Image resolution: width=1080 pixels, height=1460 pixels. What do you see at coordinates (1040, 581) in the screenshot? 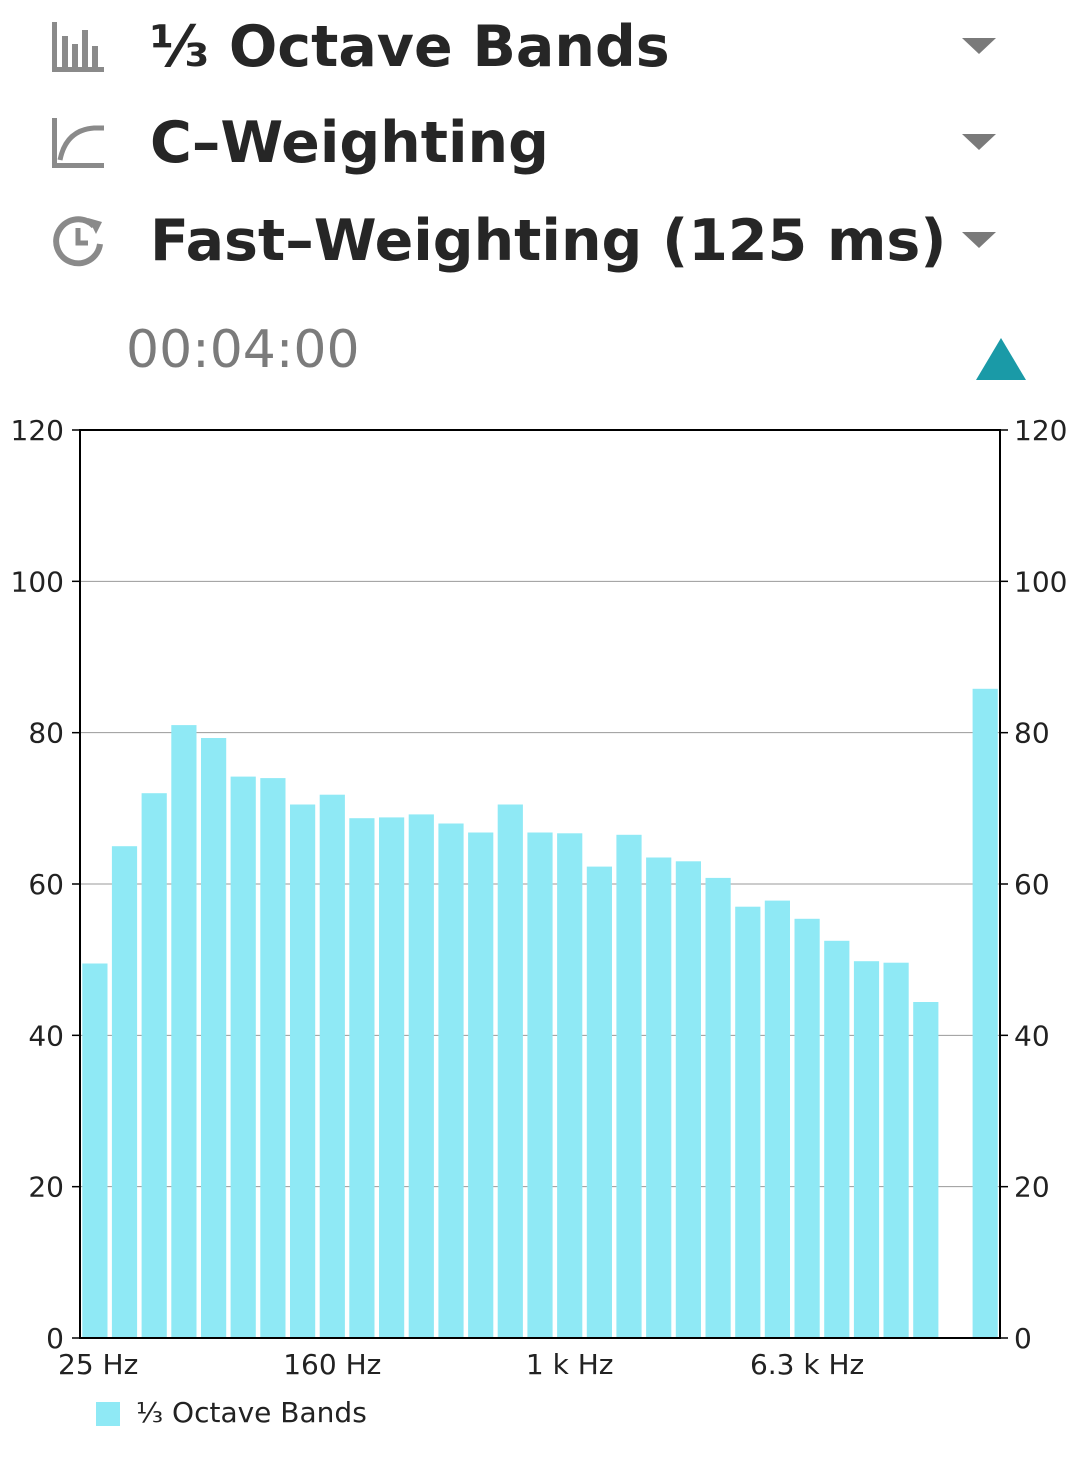
I see `y-tick-label-right: 100` at bounding box center [1040, 581].